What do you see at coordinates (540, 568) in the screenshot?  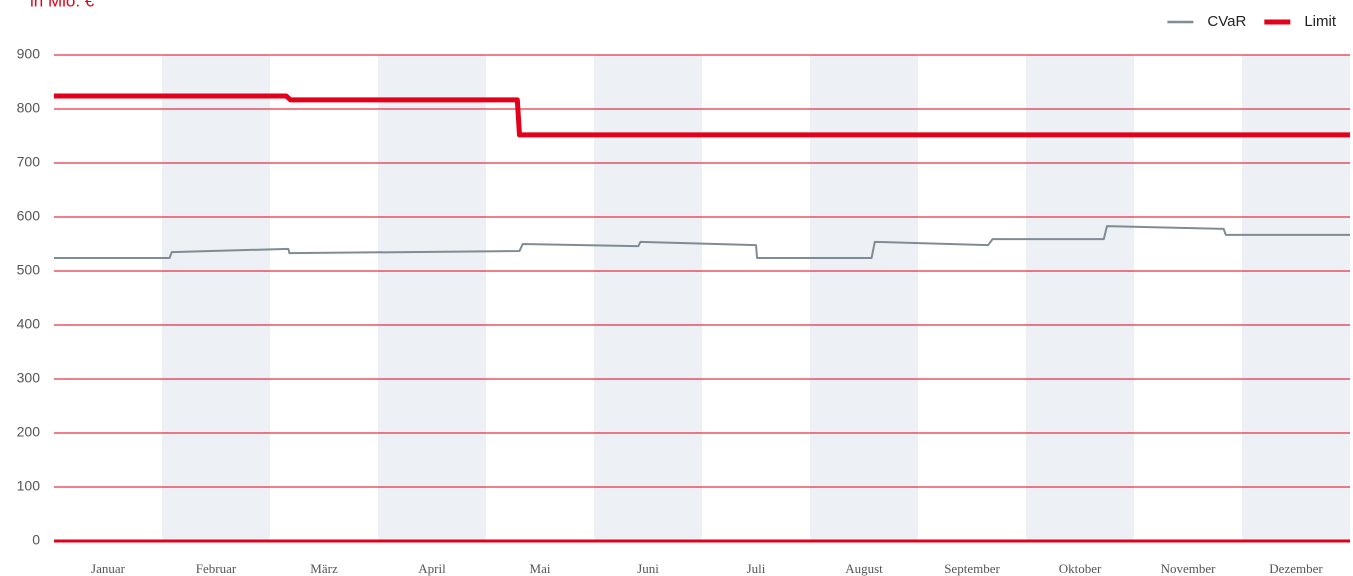 I see `x-tick-label: Mai` at bounding box center [540, 568].